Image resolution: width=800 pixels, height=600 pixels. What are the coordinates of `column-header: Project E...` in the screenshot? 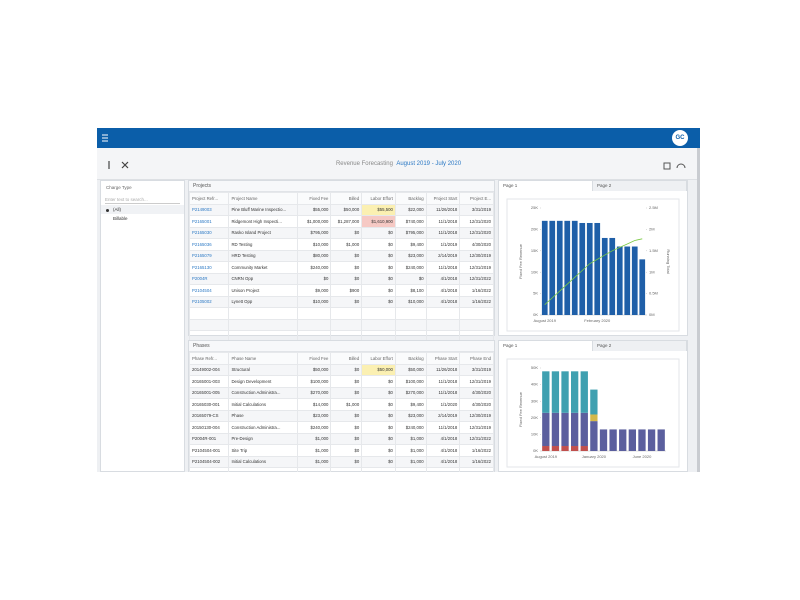 It's located at (476, 198).